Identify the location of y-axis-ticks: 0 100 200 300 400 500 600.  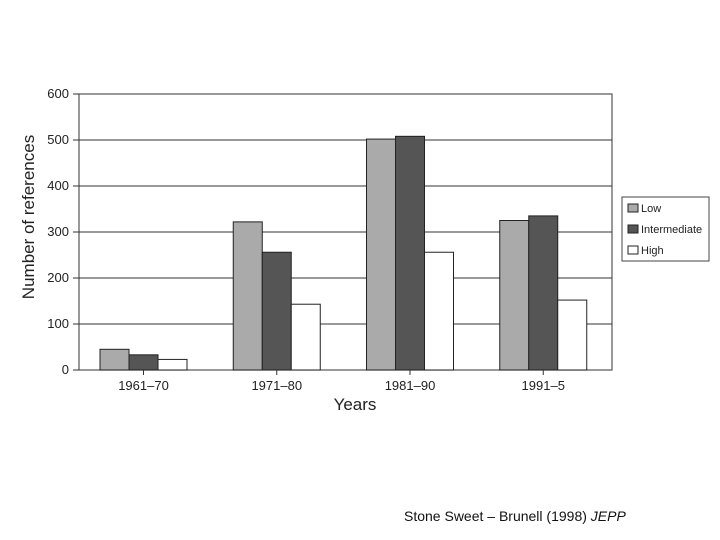
(58, 231).